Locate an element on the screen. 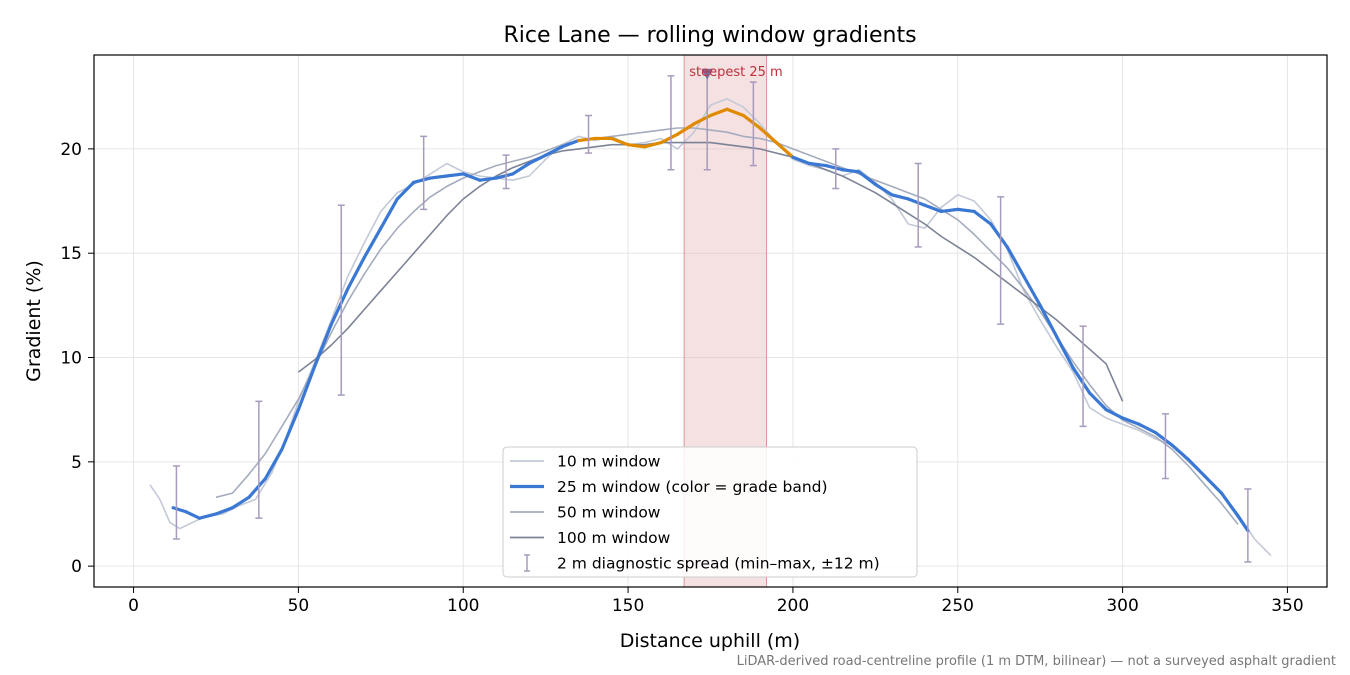  legend-label: 10 m window is located at coordinates (609, 462).